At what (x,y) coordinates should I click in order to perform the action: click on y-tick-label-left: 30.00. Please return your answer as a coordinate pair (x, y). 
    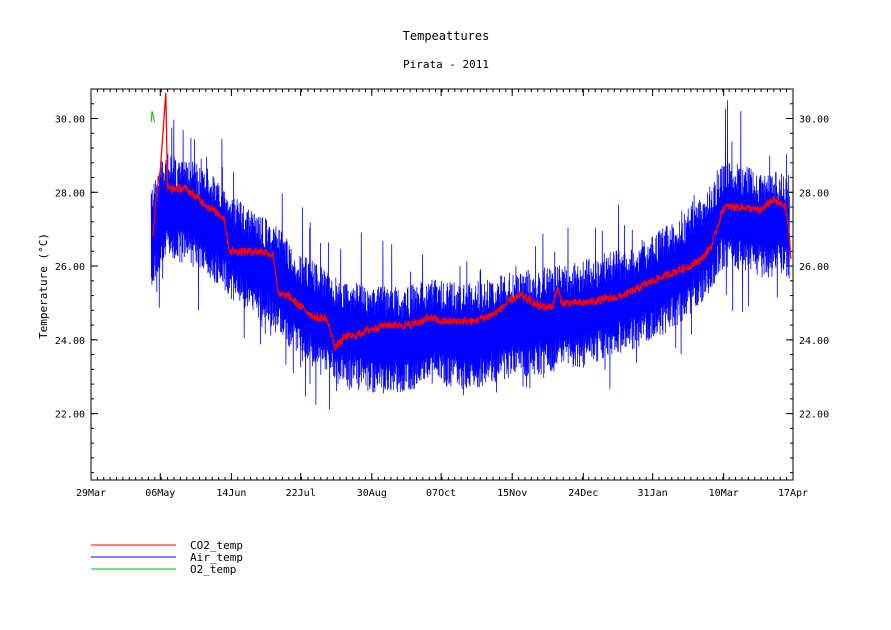
    Looking at the image, I should click on (70, 120).